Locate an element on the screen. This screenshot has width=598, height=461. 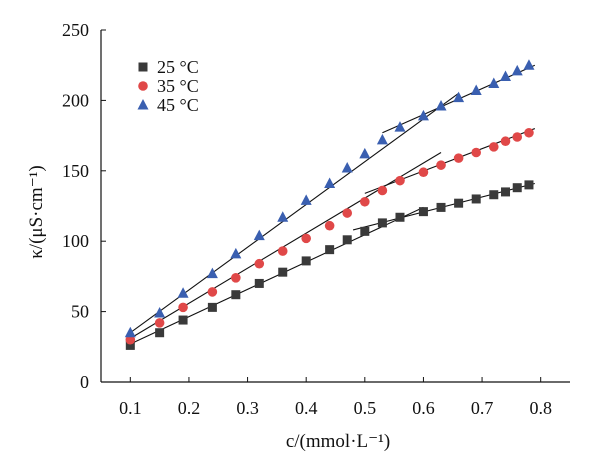
x-tick-label: 0.6 is located at coordinates (423, 408).